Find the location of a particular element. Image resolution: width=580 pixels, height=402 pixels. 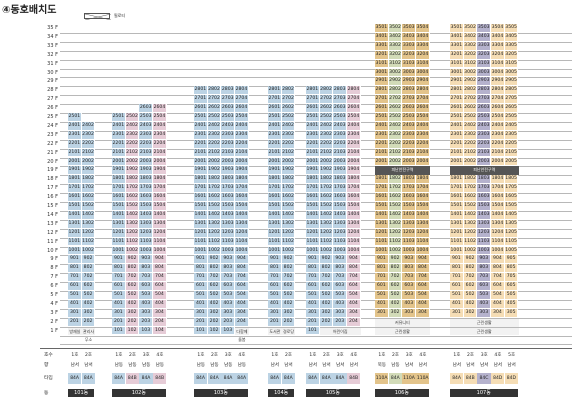

pilotis-legend-box is located at coordinates (97, 16).